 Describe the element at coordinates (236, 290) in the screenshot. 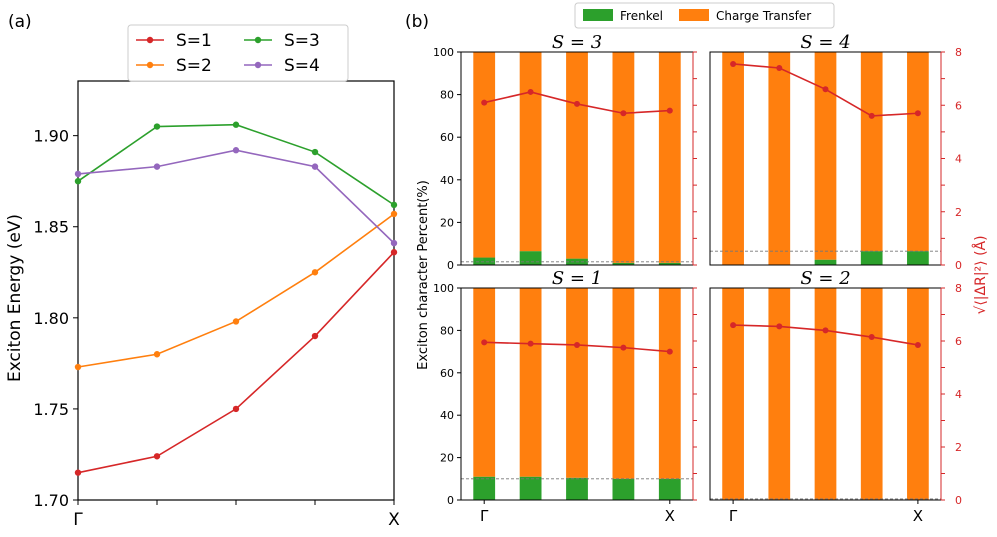

I see `series-line-S=2` at that location.